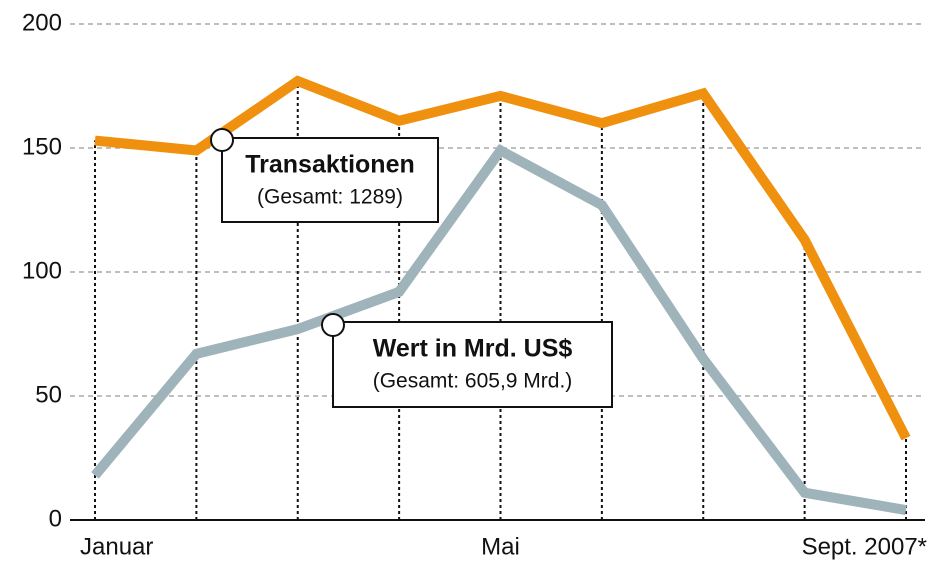 The height and width of the screenshot is (563, 929). I want to click on y-tick-label: 100, so click(42, 270).